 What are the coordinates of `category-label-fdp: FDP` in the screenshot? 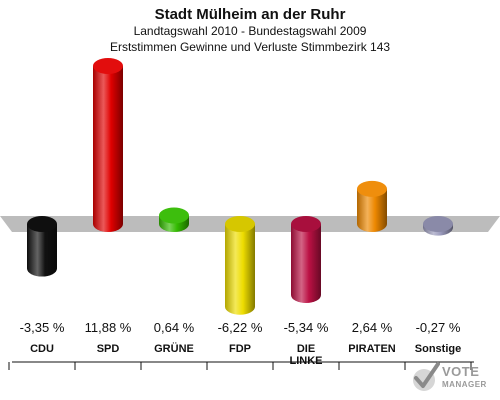 It's located at (240, 349).